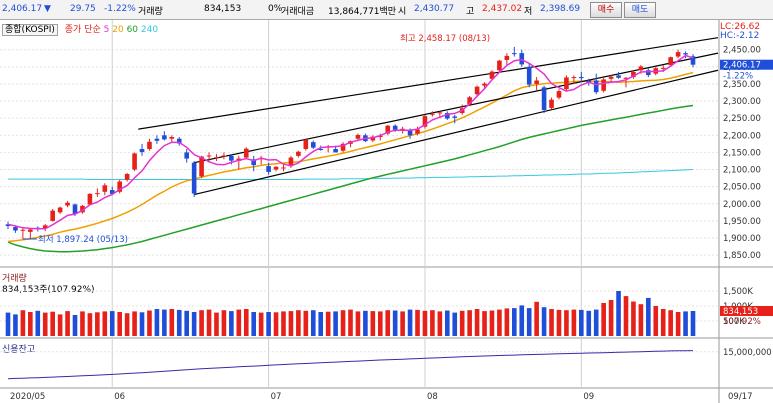  Describe the element at coordinates (73, 30) in the screenshot. I see `price-legend: 종가` at that location.